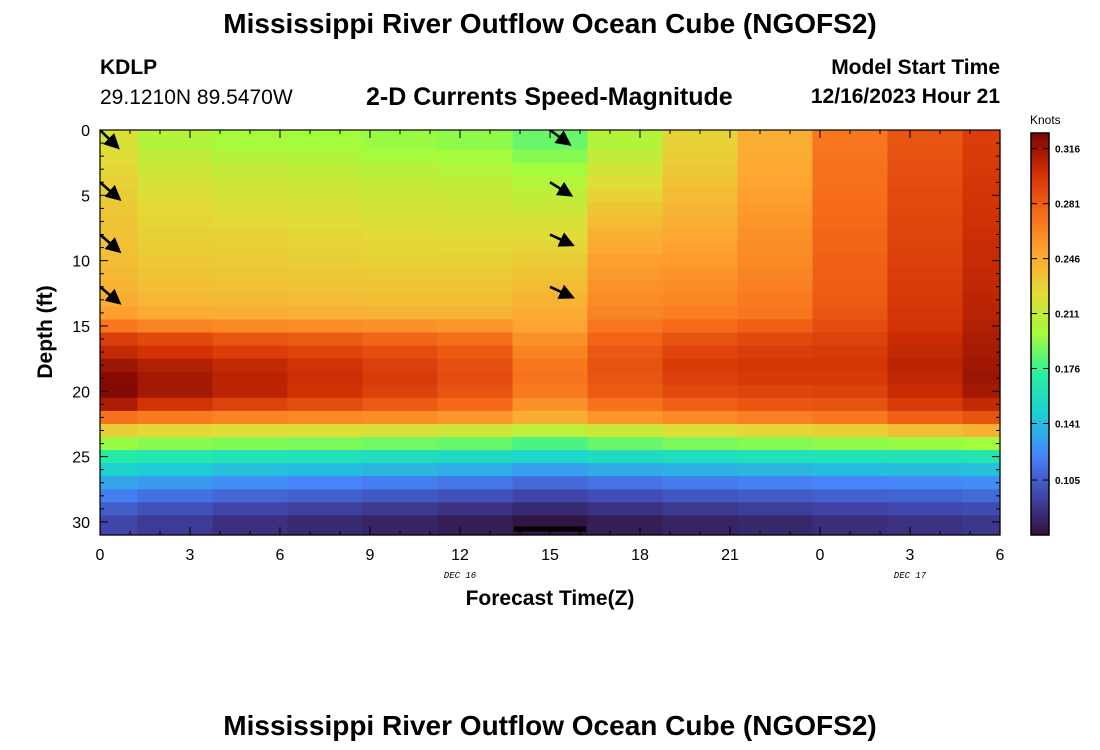  Describe the element at coordinates (370, 555) in the screenshot. I see `x-tick-label: 9` at that location.